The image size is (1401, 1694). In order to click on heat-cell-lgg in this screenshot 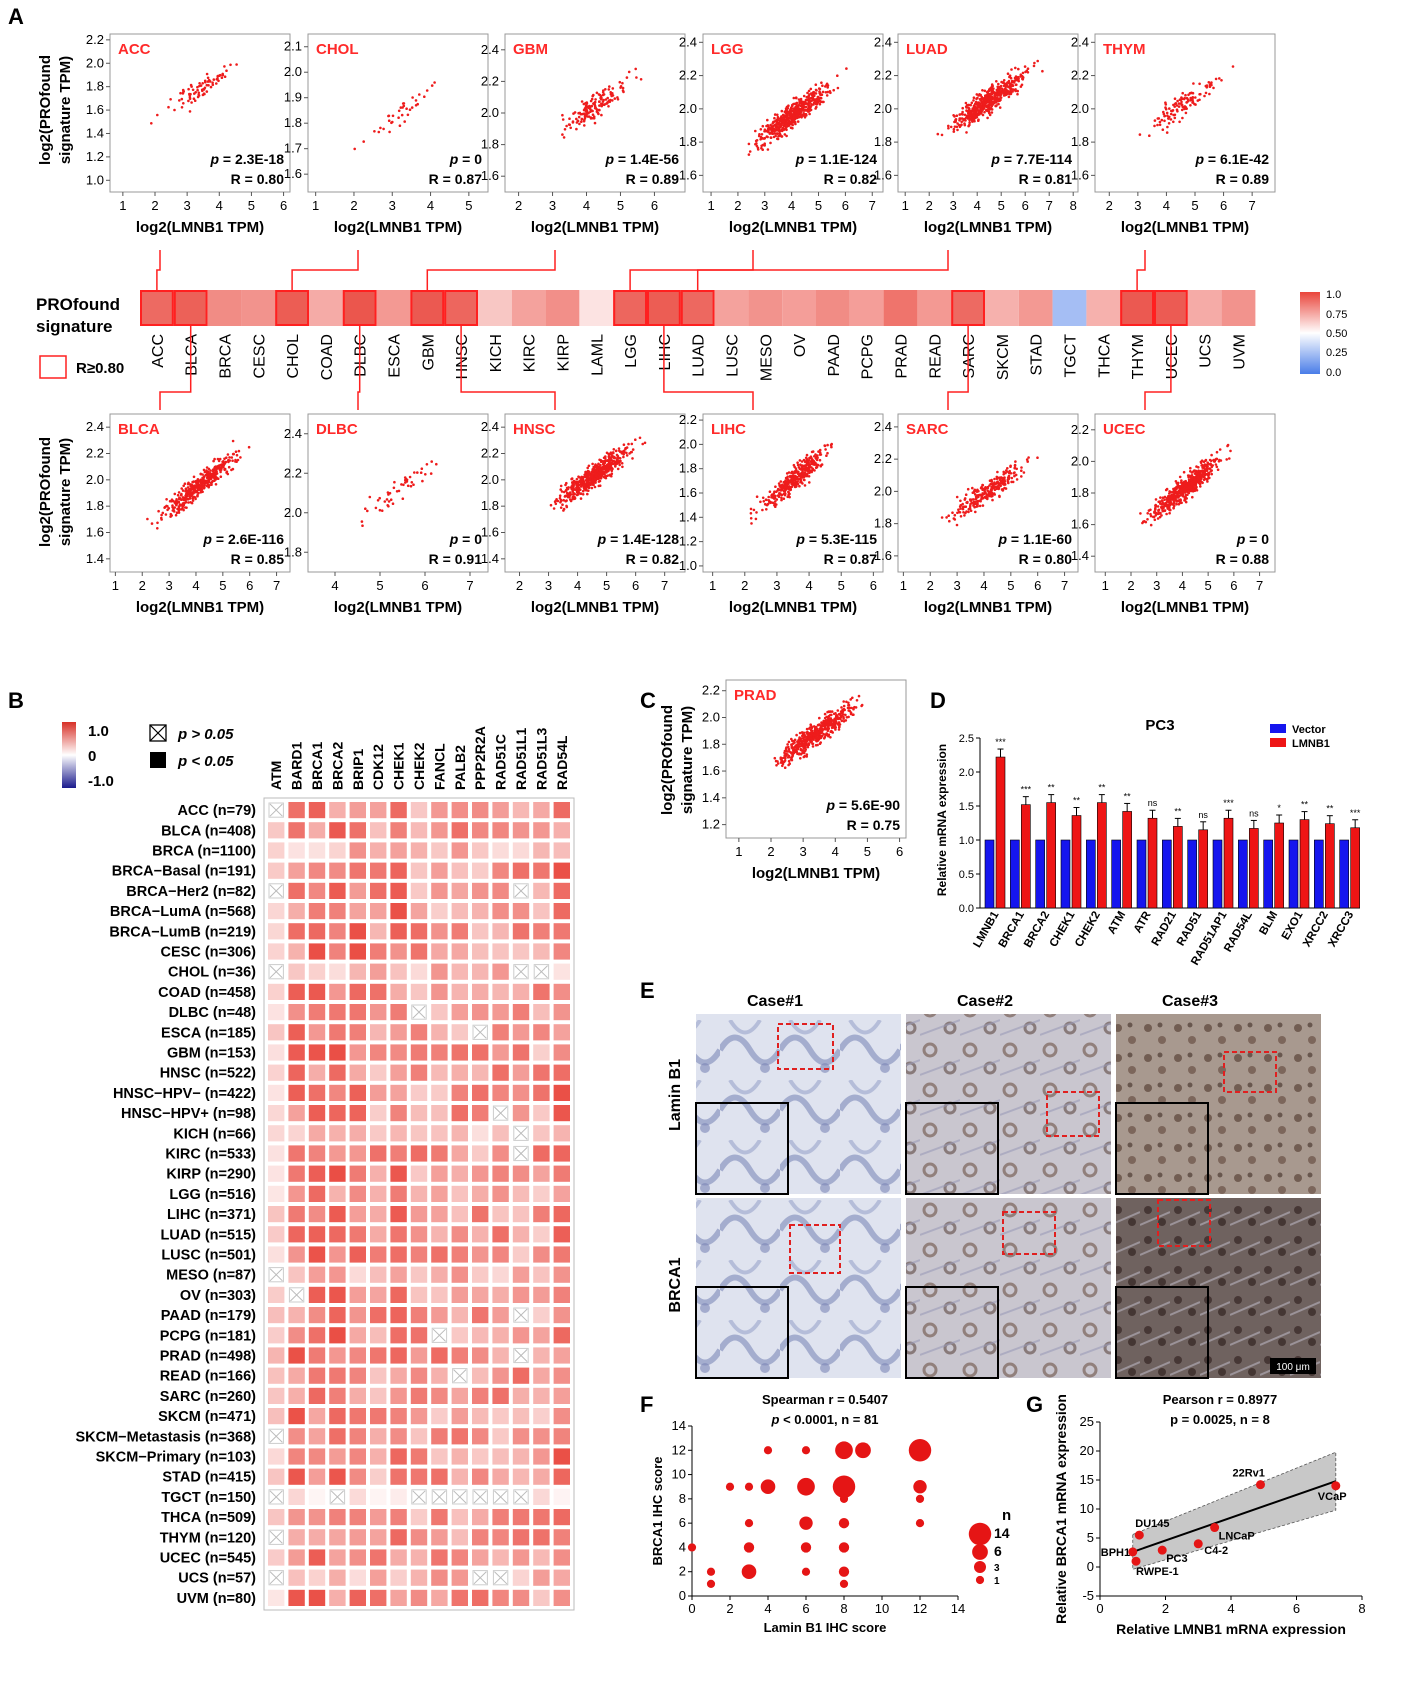, I will do `click(630, 308)`.